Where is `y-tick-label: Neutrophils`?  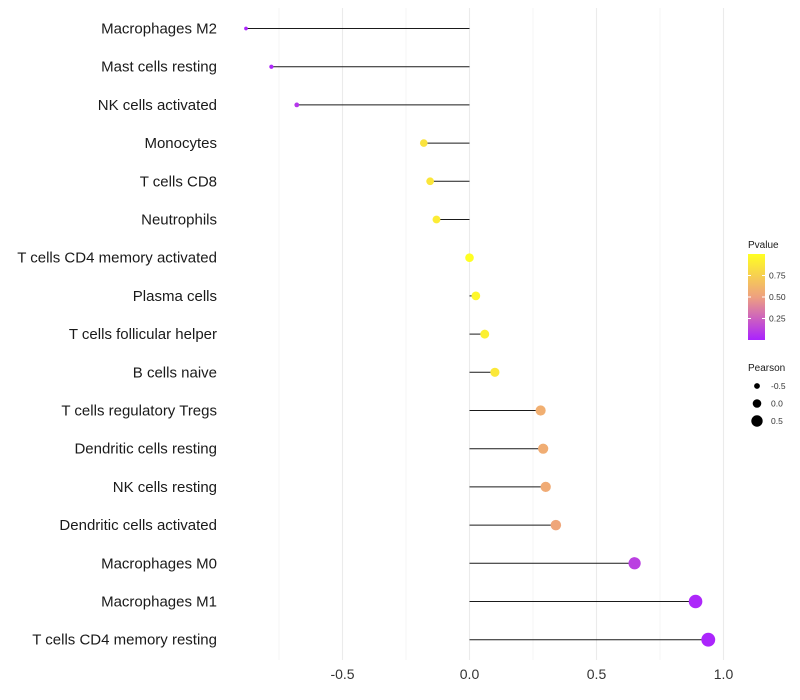 y-tick-label: Neutrophils is located at coordinates (179, 220).